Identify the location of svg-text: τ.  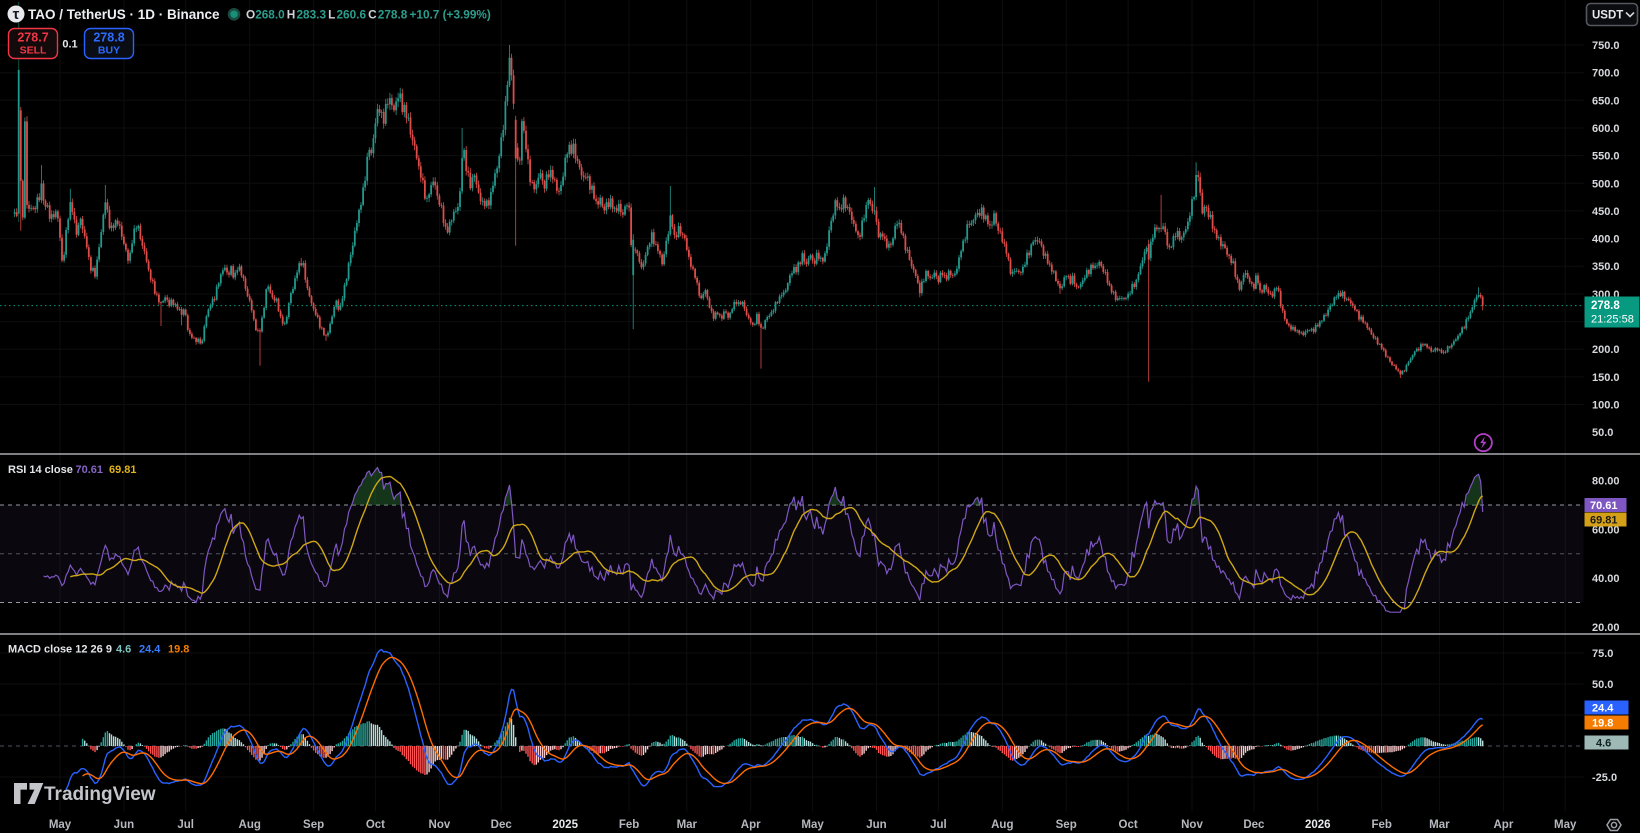
(16, 14).